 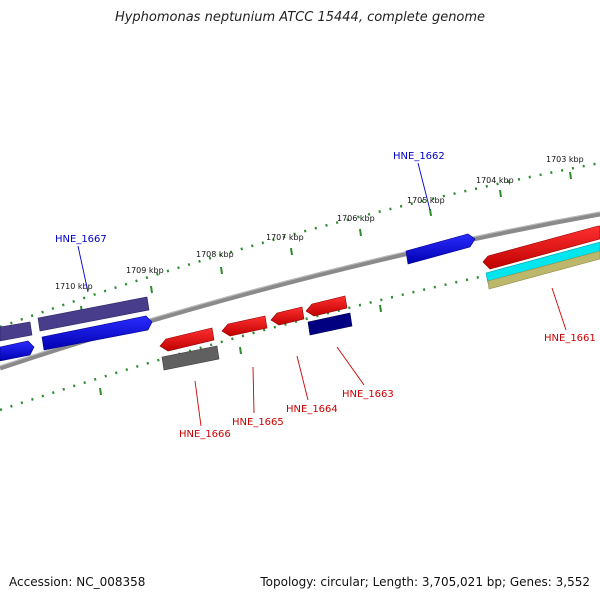 I want to click on tick-label: 1704 kbp, so click(x=495, y=180).